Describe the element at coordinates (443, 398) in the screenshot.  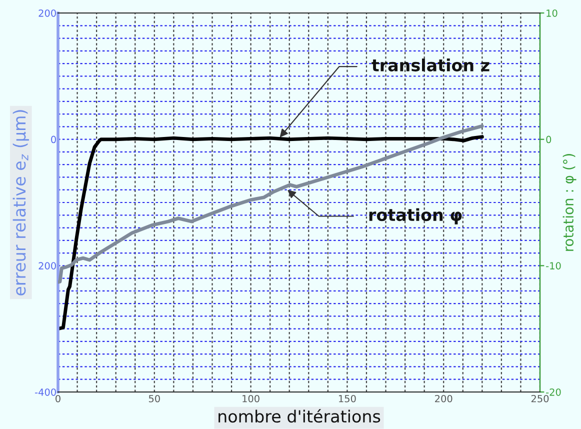
I see `x-tick-label: 200` at that location.